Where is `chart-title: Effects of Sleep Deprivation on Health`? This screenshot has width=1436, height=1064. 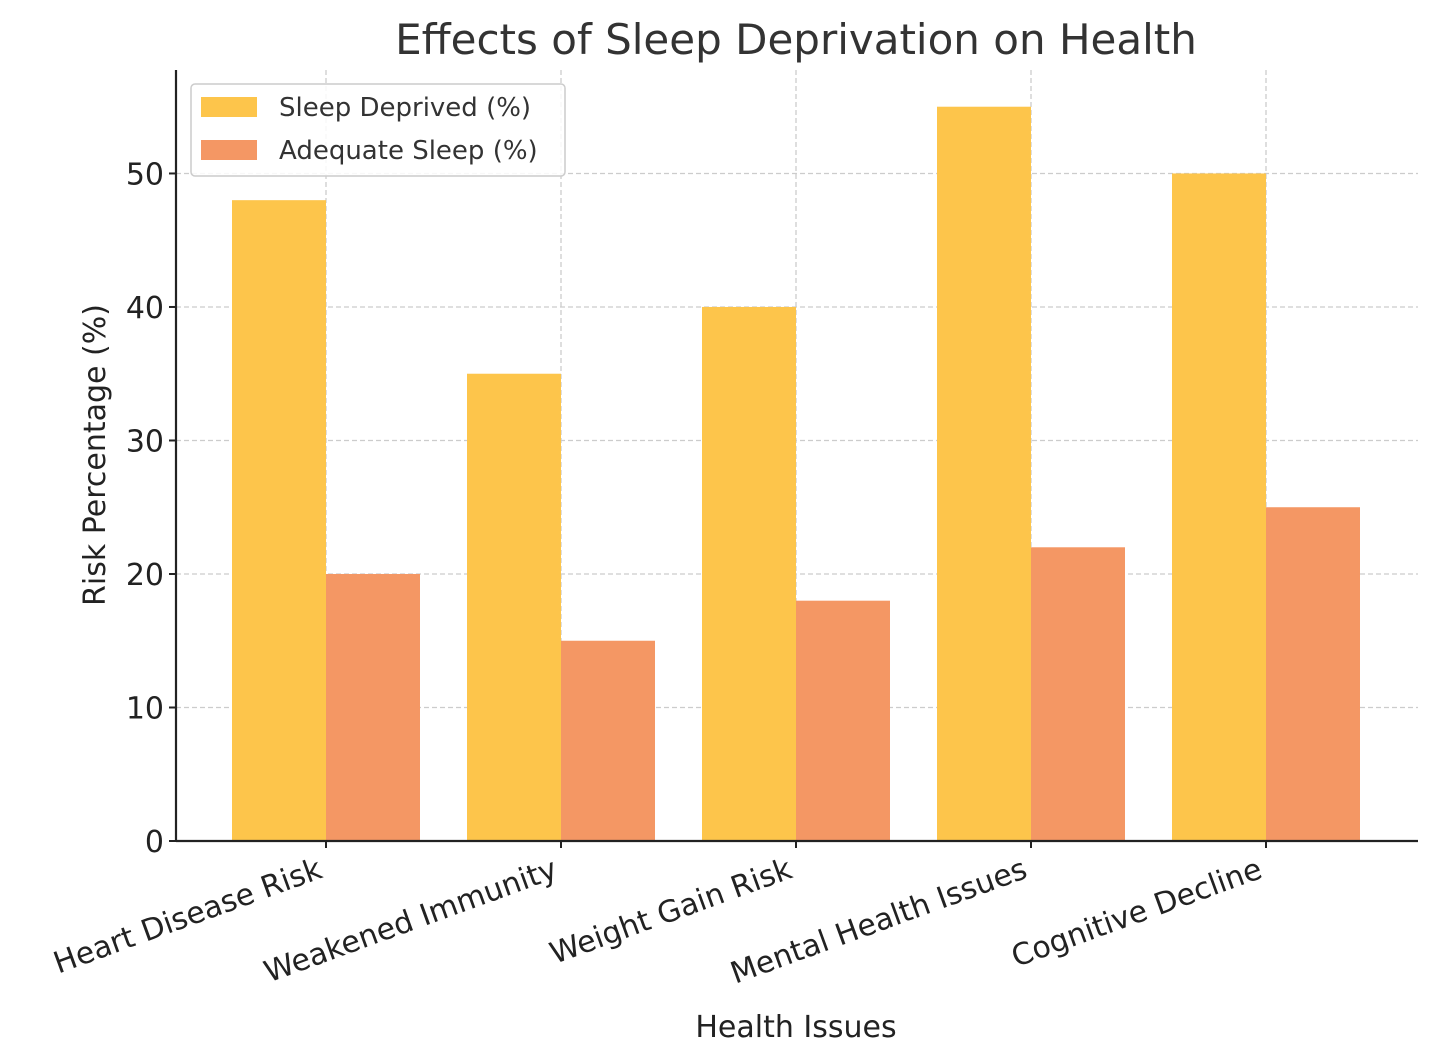 chart-title: Effects of Sleep Deprivation on Health is located at coordinates (796, 39).